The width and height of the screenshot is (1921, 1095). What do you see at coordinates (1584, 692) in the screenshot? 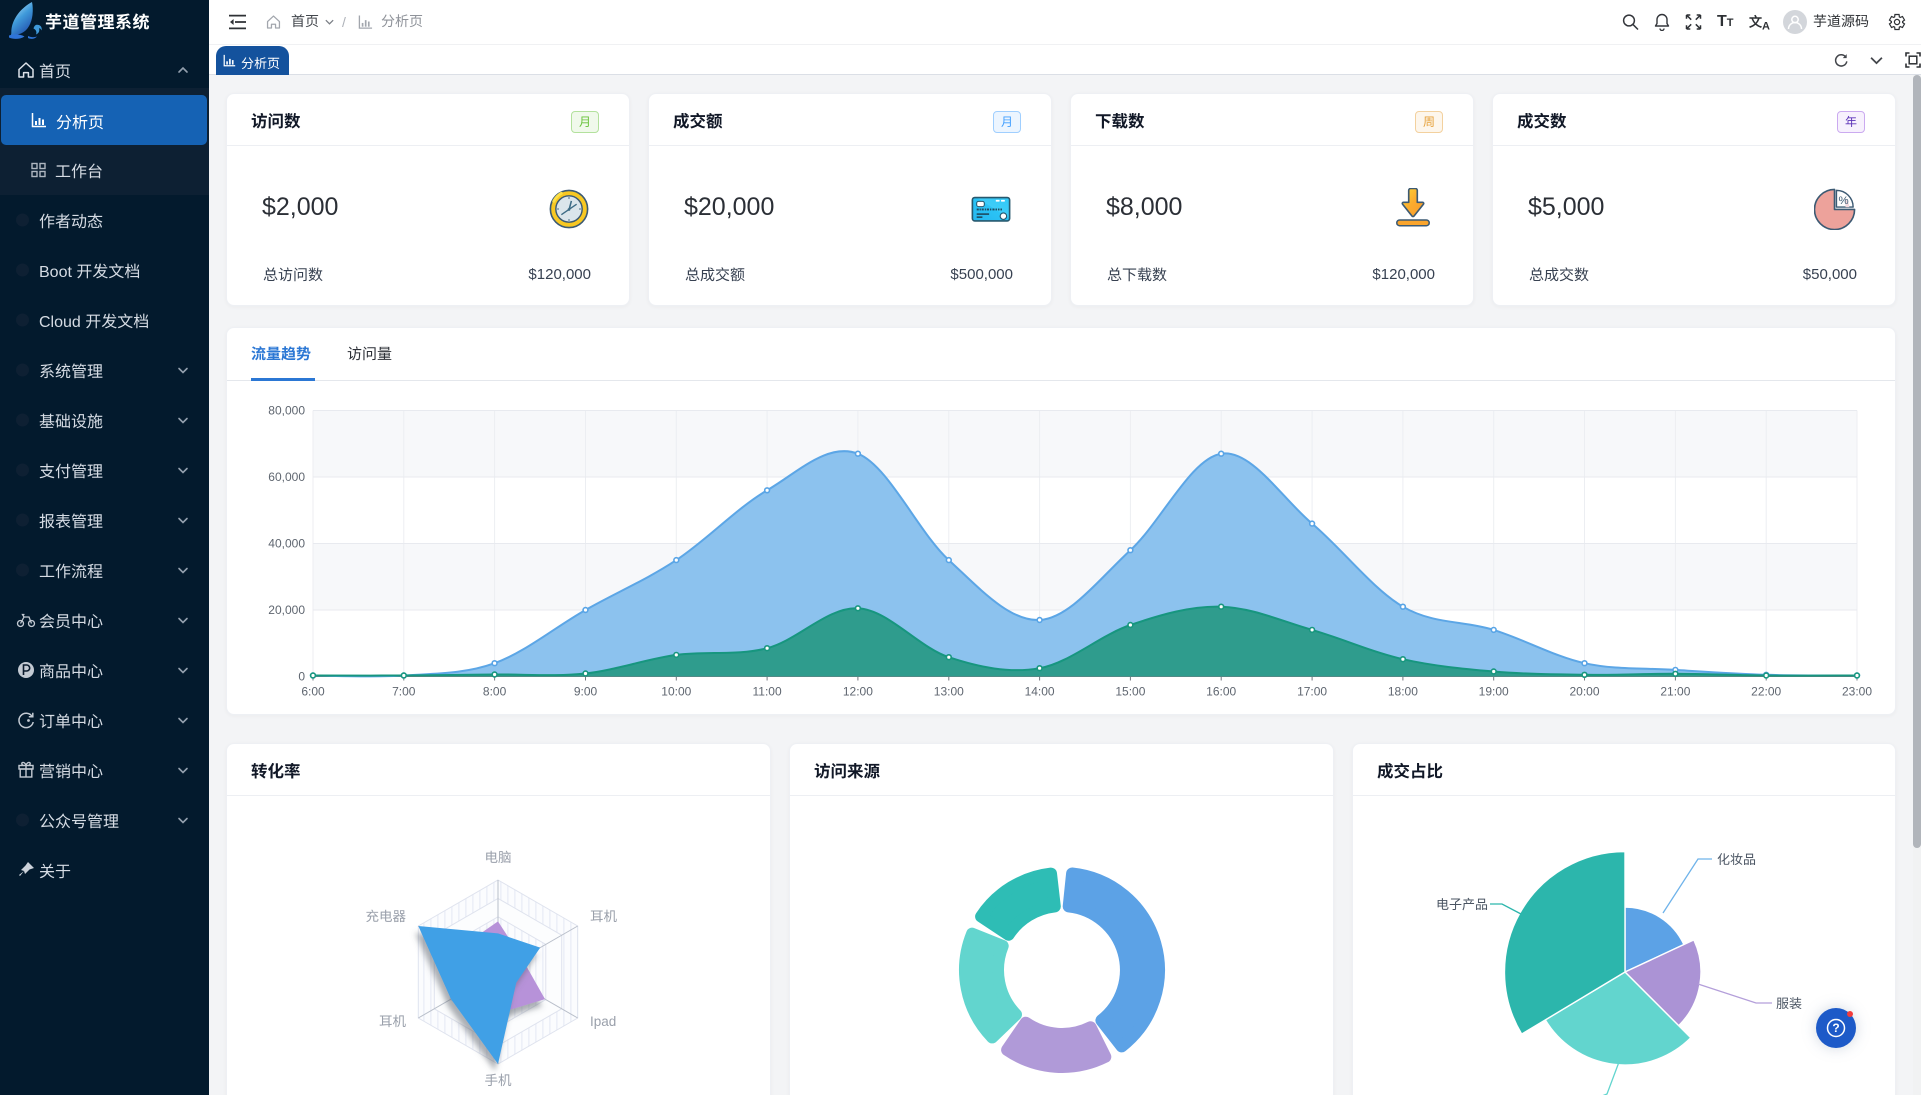
I see `svg-text: 20:00` at bounding box center [1584, 692].